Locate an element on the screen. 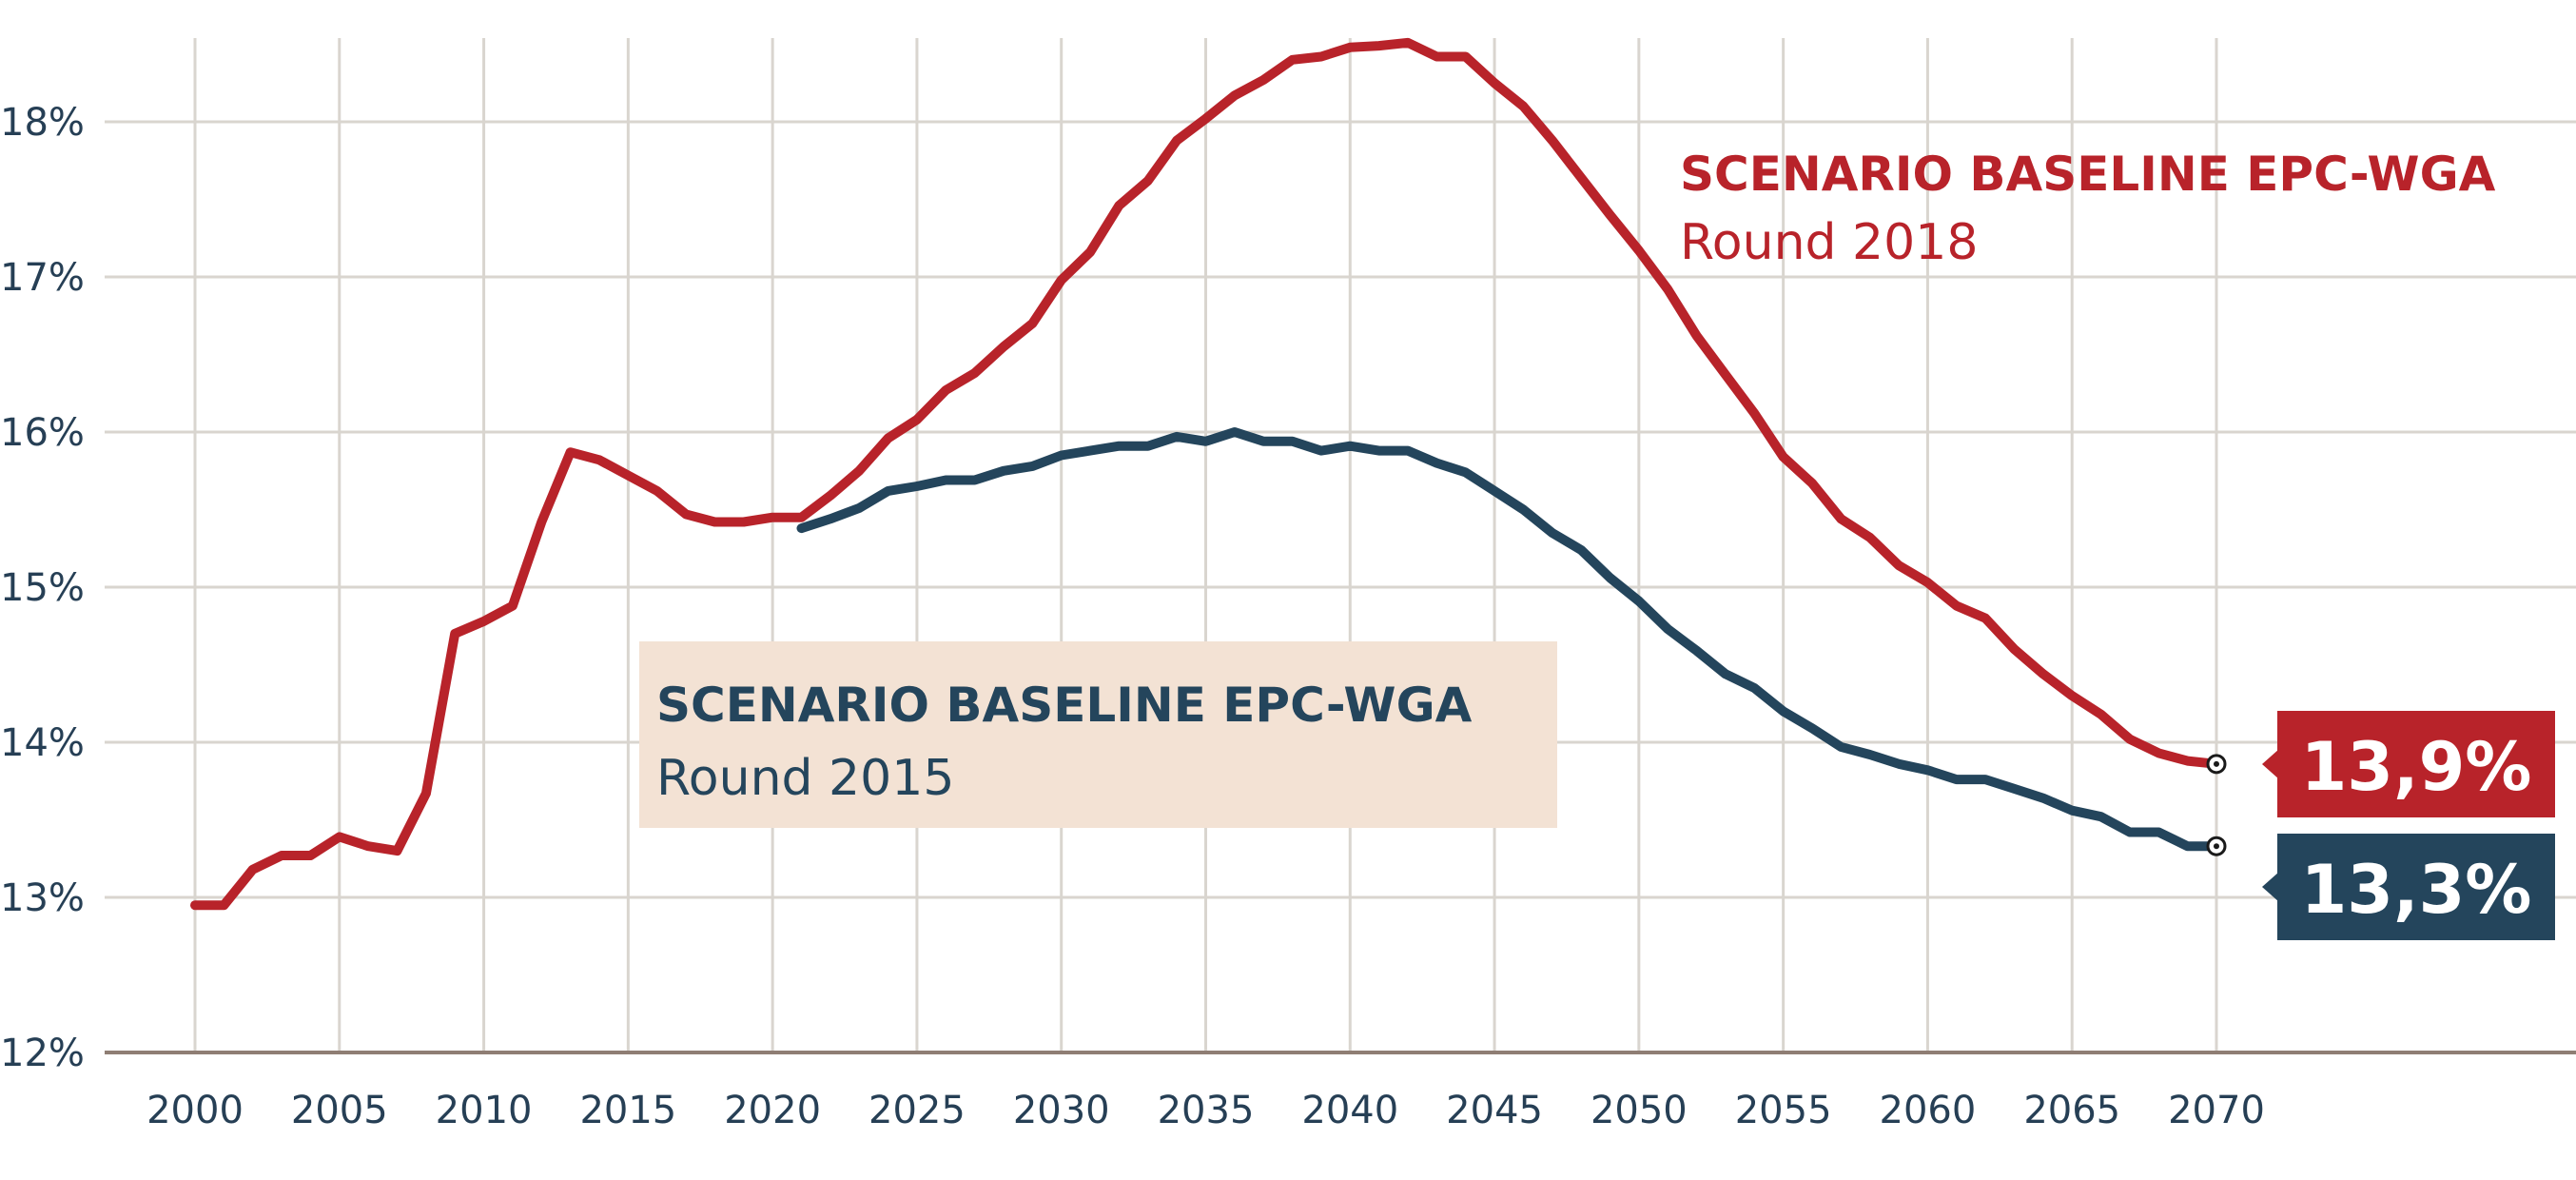  x-tick-label: 2010 is located at coordinates (485, 1111).